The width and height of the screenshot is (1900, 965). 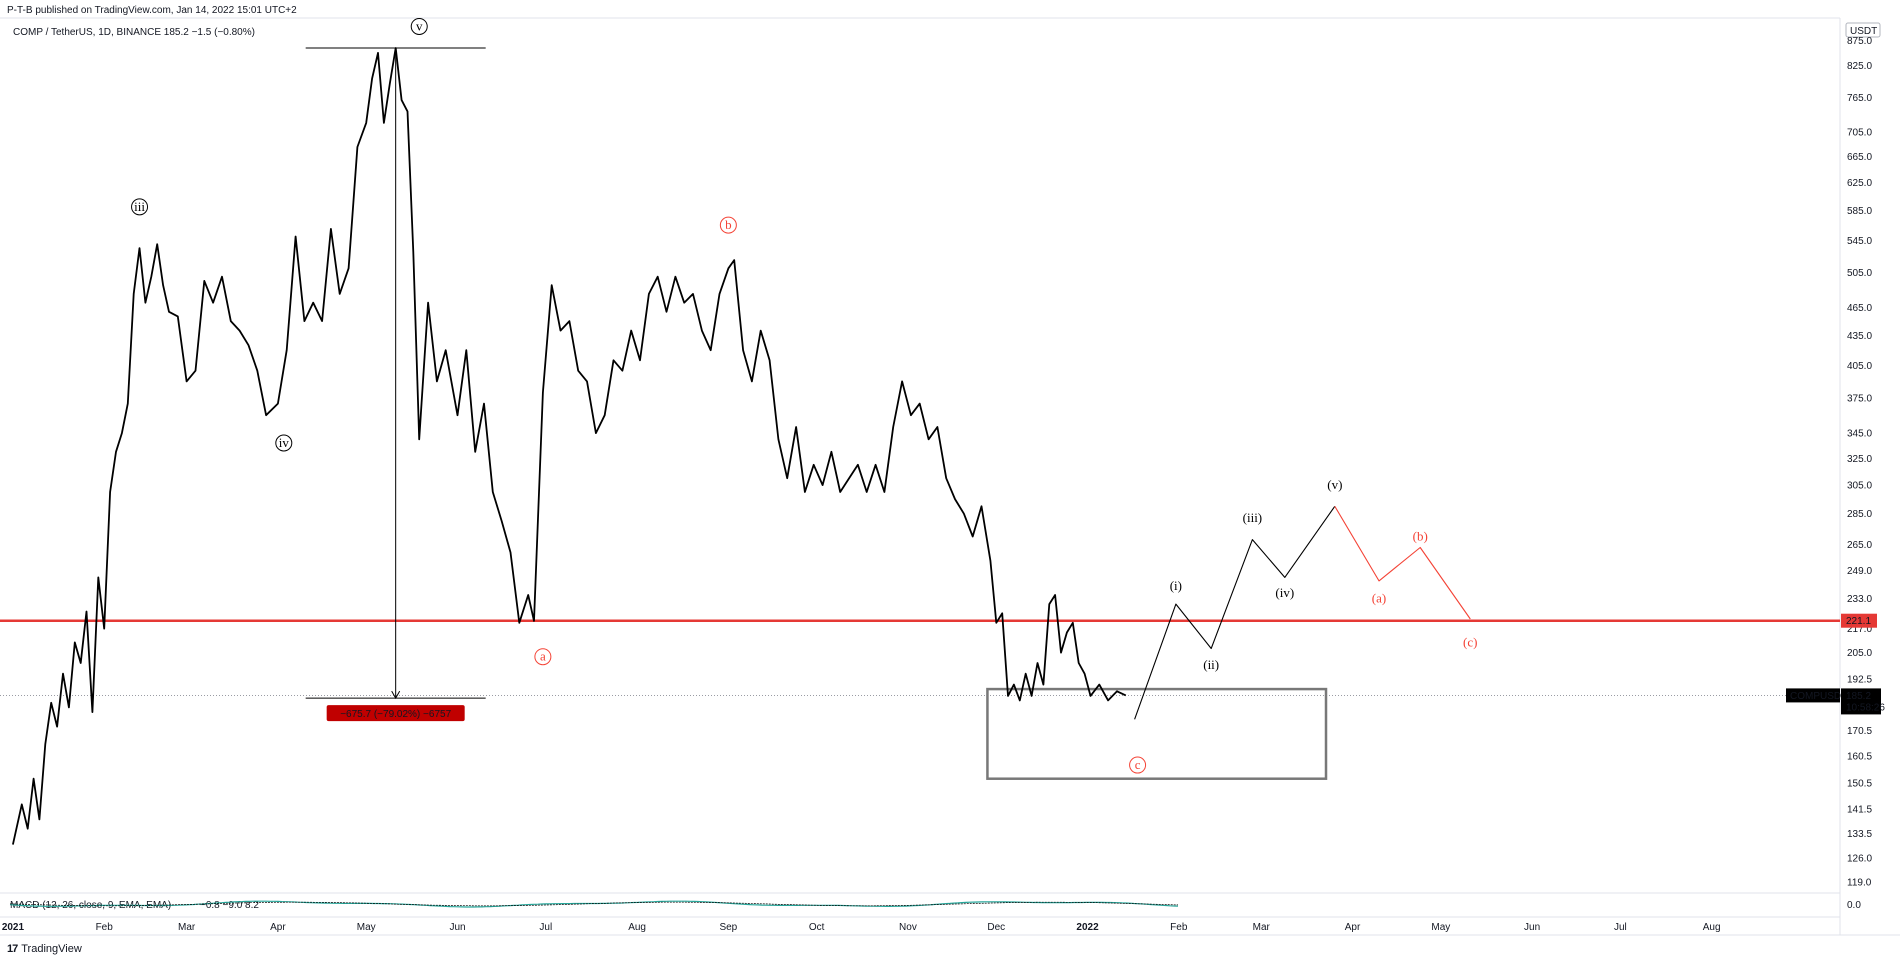 I want to click on countdown-label: 10:58:26, so click(x=1865, y=707).